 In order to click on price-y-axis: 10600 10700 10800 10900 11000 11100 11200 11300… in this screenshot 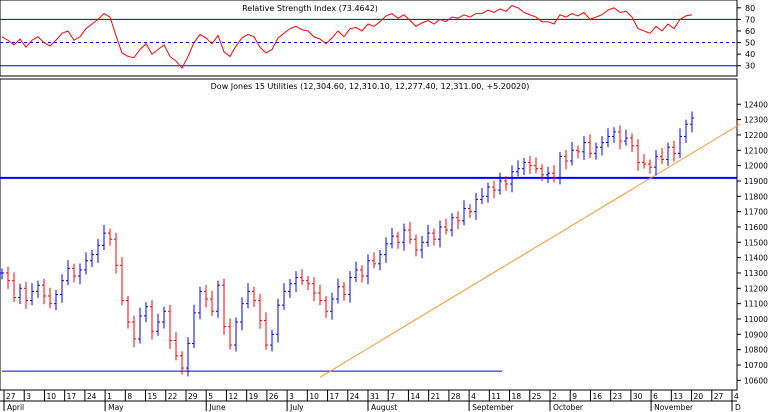, I will do `click(752, 242)`.